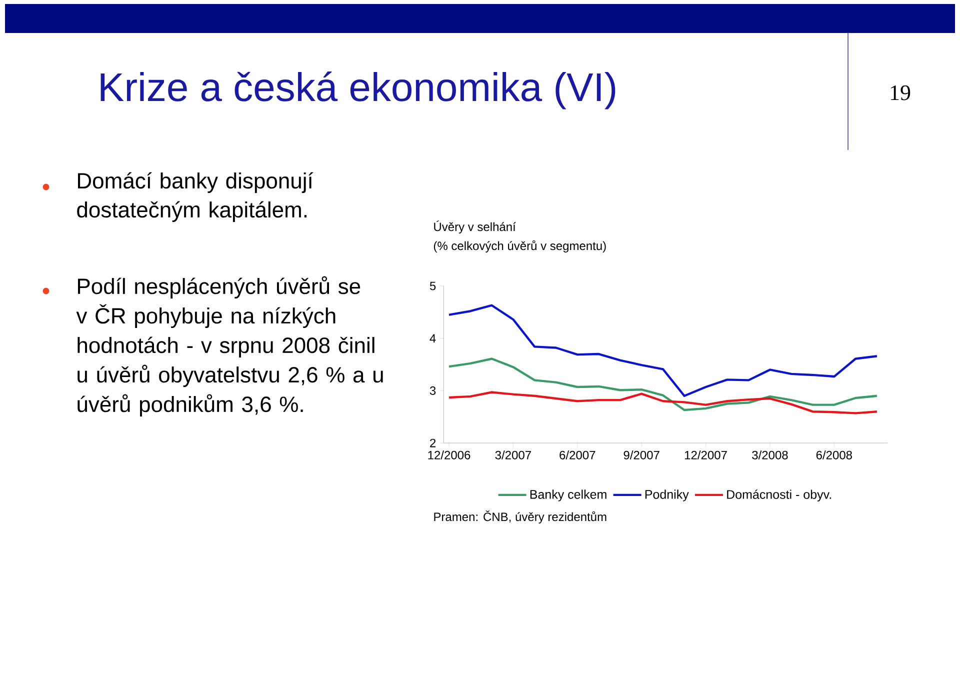 This screenshot has height=681, width=960. I want to click on y-tick-label: 4, so click(433, 338).